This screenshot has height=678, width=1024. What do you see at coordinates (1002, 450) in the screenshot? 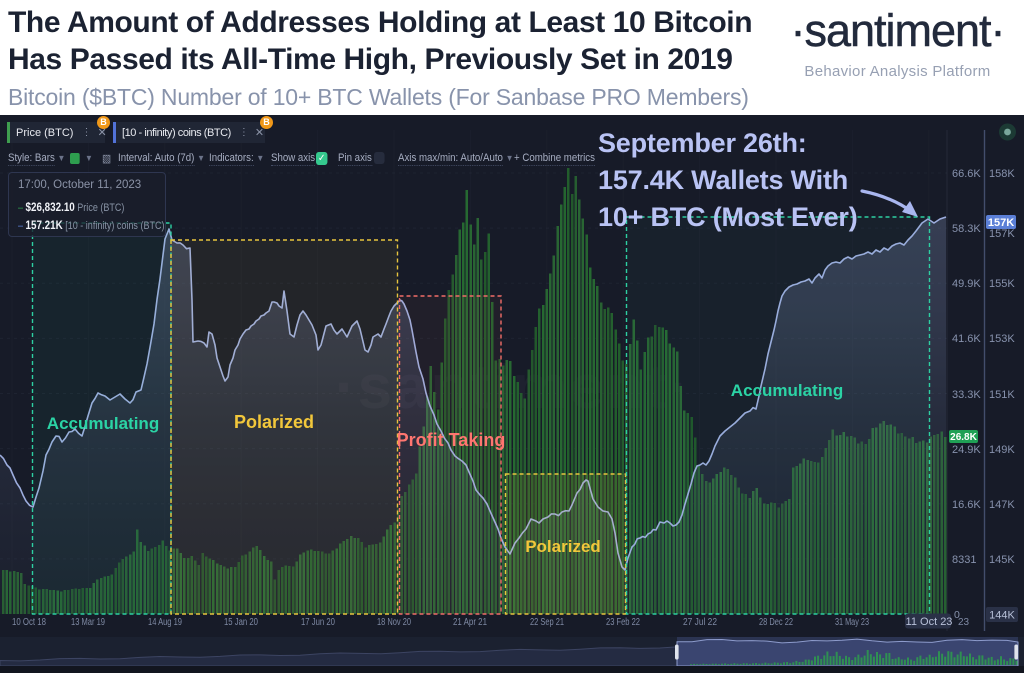
I see `svg-text: 149K` at bounding box center [1002, 450].